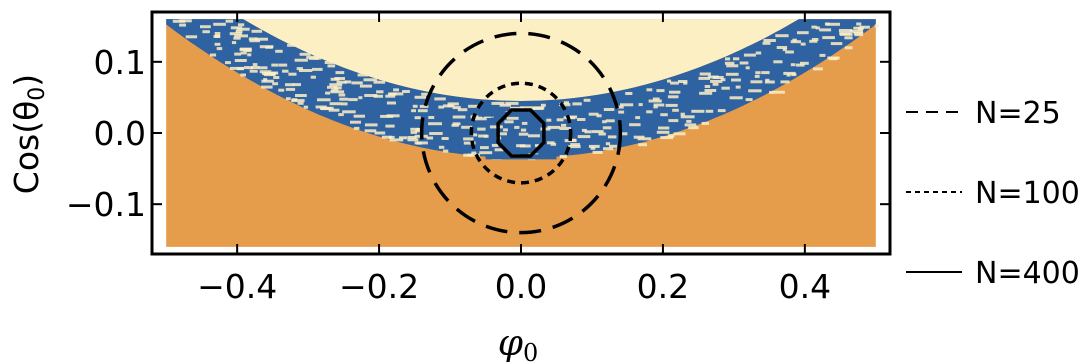 The height and width of the screenshot is (362, 1086). I want to click on x-tick-label: −0.2, so click(379, 286).